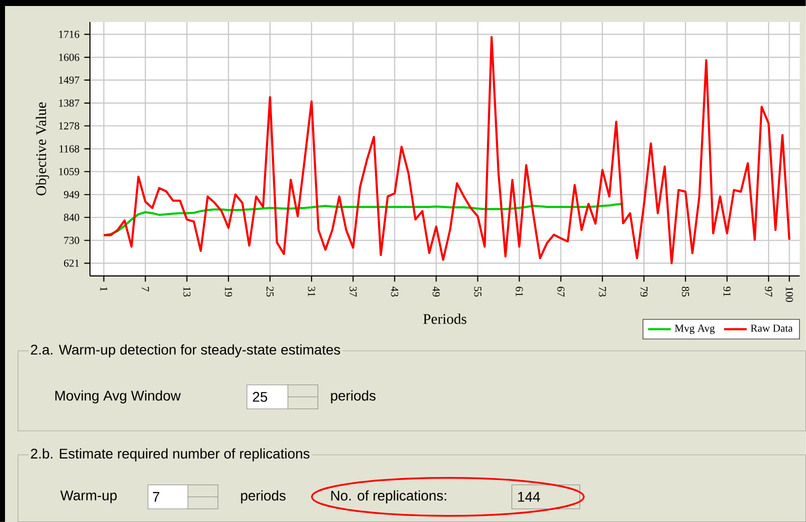  Describe the element at coordinates (228, 291) in the screenshot. I see `x-tick-label: 19` at that location.